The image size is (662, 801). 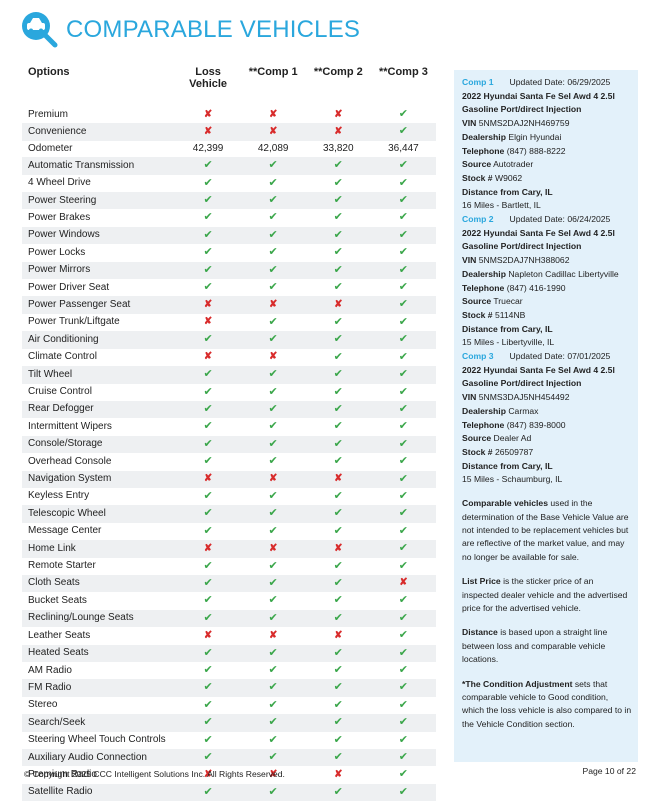 What do you see at coordinates (550, 357) in the screenshot?
I see `comp-heading: Comp 3 Updated Date: 07/01/2025` at bounding box center [550, 357].